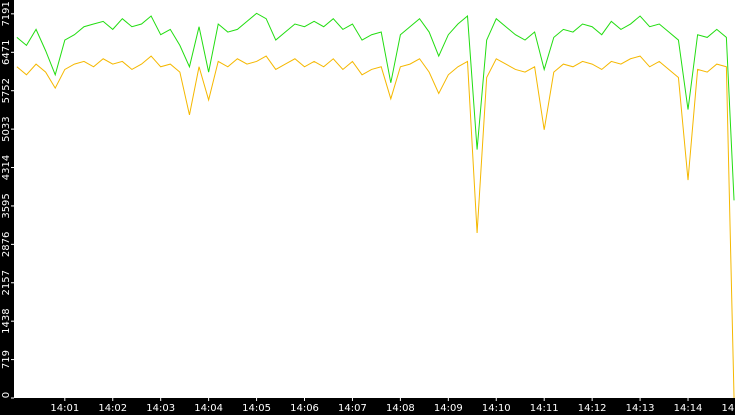 The width and height of the screenshot is (735, 415). Describe the element at coordinates (304, 408) in the screenshot. I see `x-tick-label: 14:06` at that location.